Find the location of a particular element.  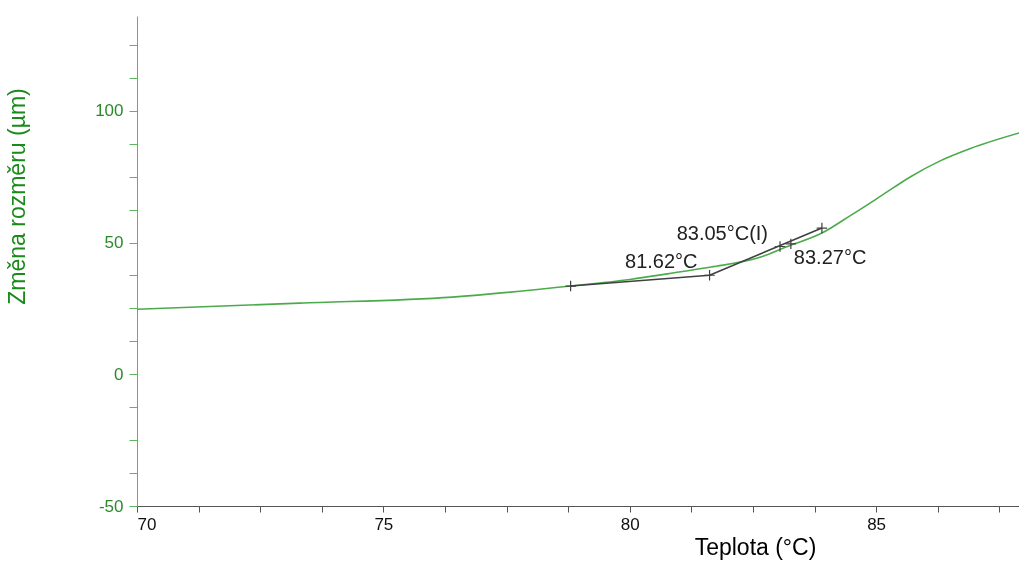

x-tick-label: 75 is located at coordinates (384, 524).